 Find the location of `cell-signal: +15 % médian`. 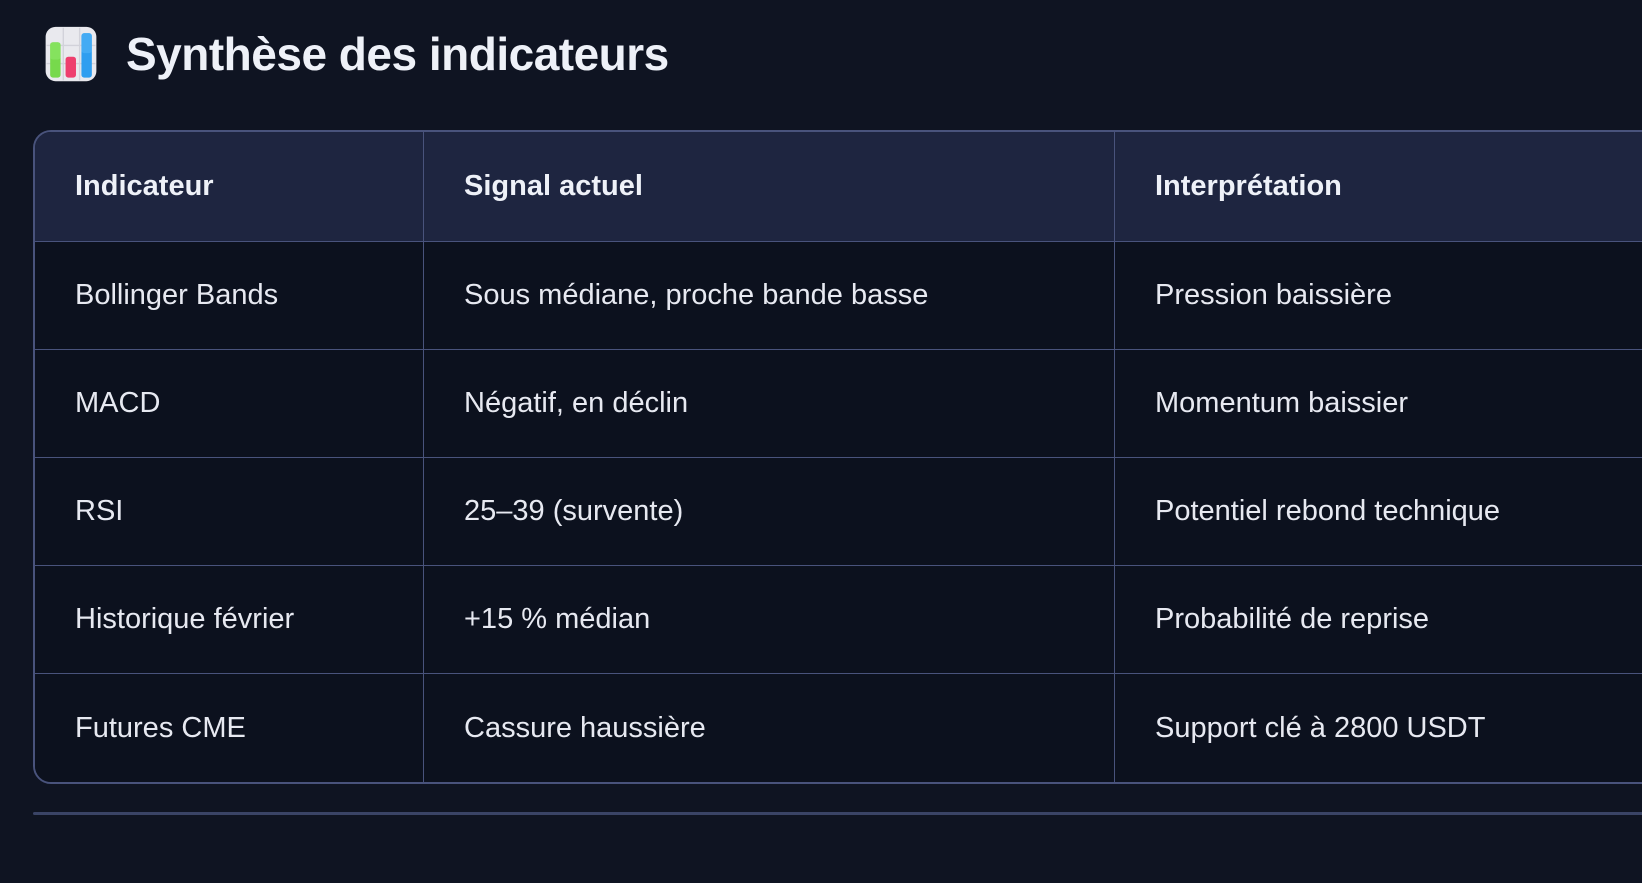

cell-signal: +15 % médian is located at coordinates (769, 620).